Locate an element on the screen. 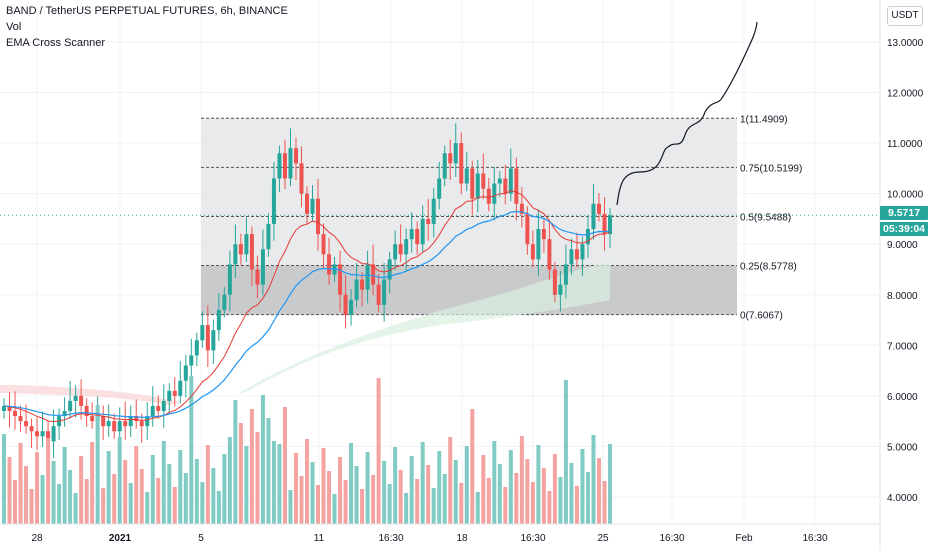 This screenshot has height=550, width=932. projection-path is located at coordinates (687, 113).